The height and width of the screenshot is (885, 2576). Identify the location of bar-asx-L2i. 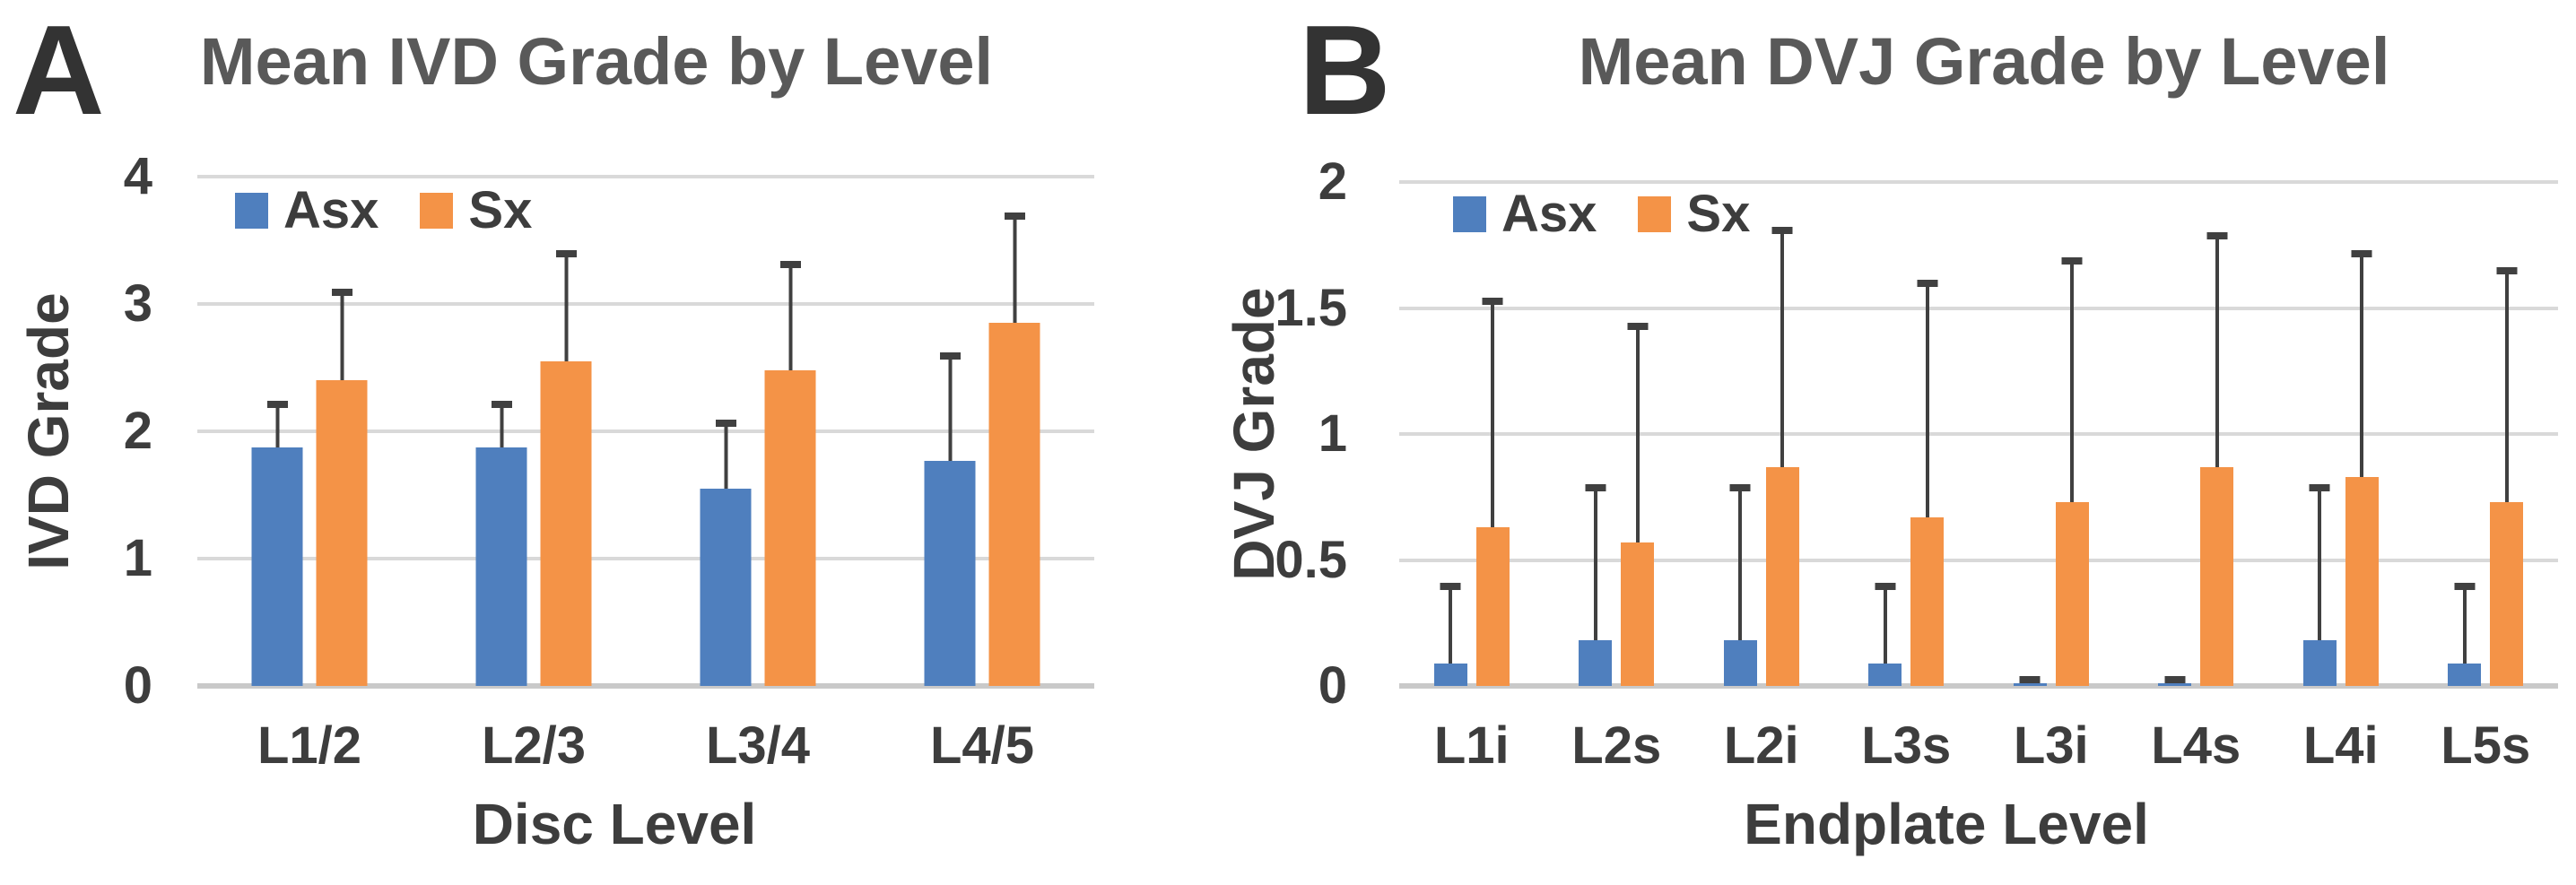
(1740, 585).